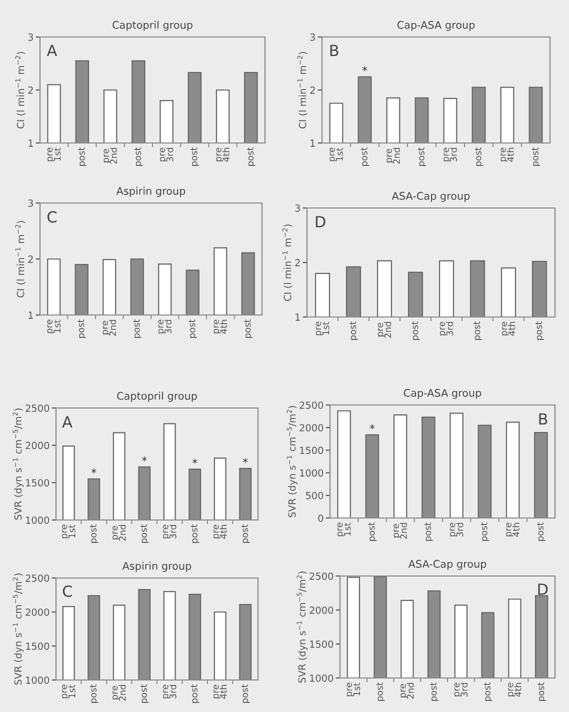  Describe the element at coordinates (67, 591) in the screenshot. I see `annotation: C` at that location.